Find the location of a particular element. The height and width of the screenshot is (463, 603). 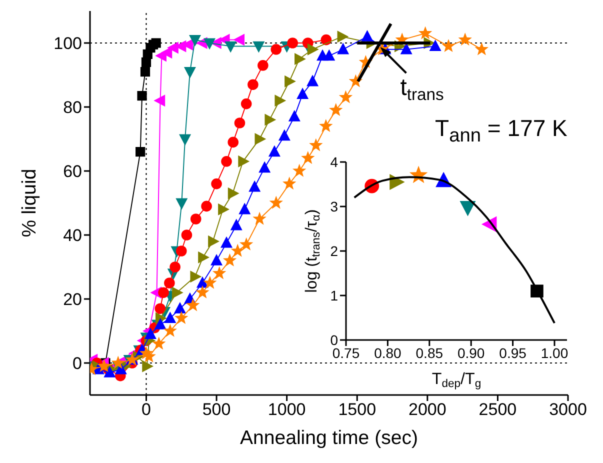

x-tick-label: 2500 is located at coordinates (497, 410).